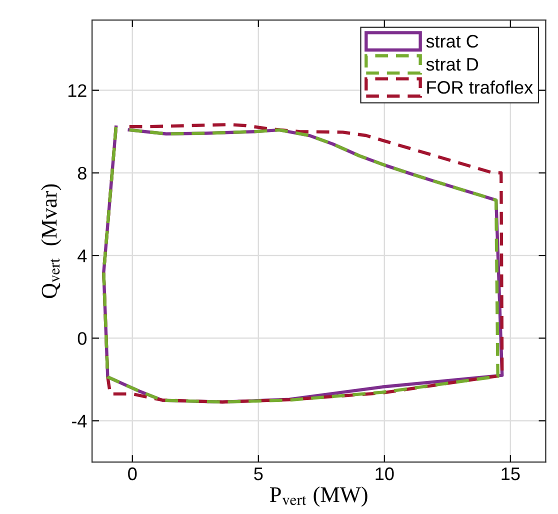 The width and height of the screenshot is (558, 514). Describe the element at coordinates (77, 90) in the screenshot. I see `y-tick-label: 12` at that location.